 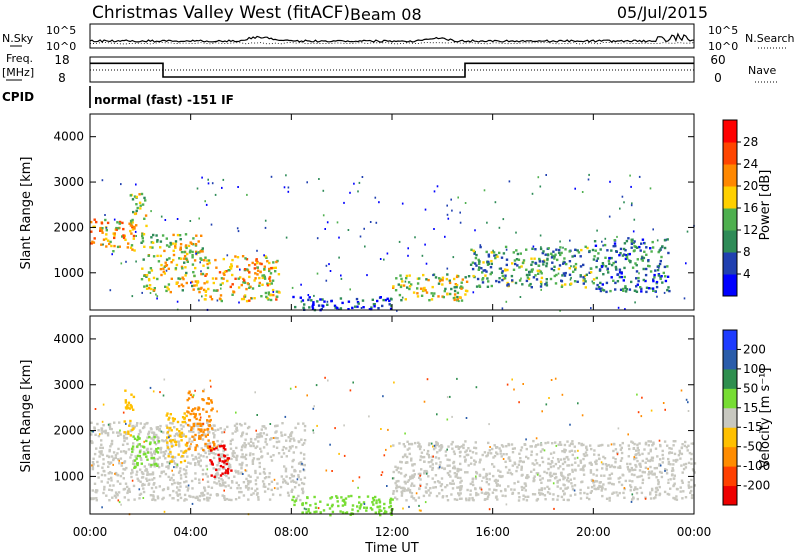 I want to click on colorbar-tick-label: 16, so click(x=750, y=208).